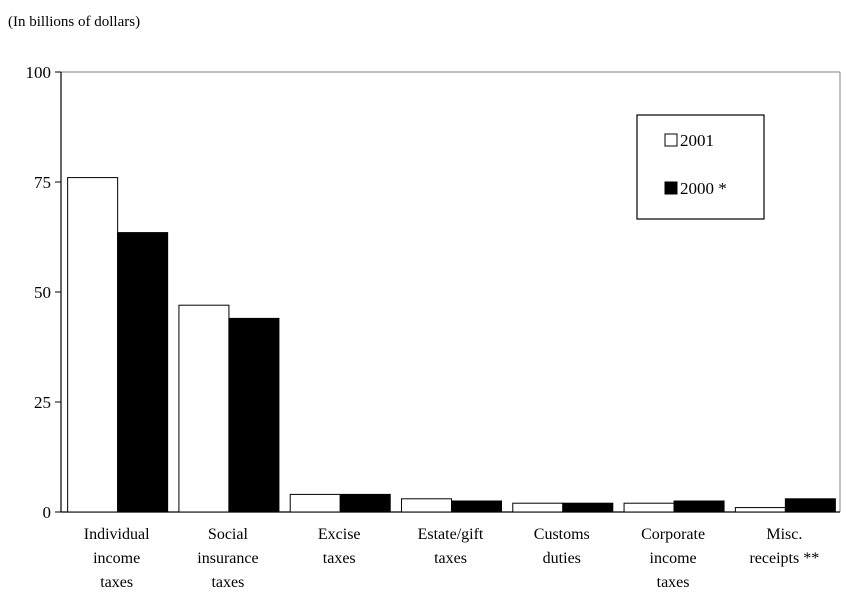 The image size is (847, 612). I want to click on y-axis-ticks: 0 25 50 75 100, so click(43, 292).